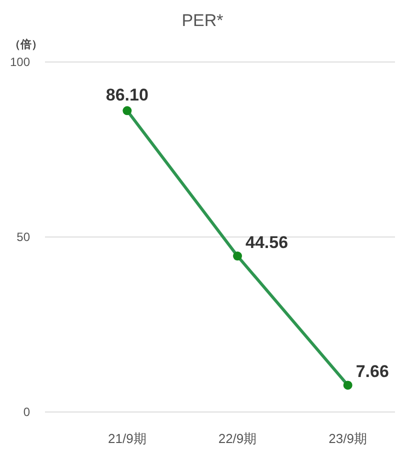 This screenshot has height=453, width=405. What do you see at coordinates (372, 372) in the screenshot?
I see `data-label: 7.66` at bounding box center [372, 372].